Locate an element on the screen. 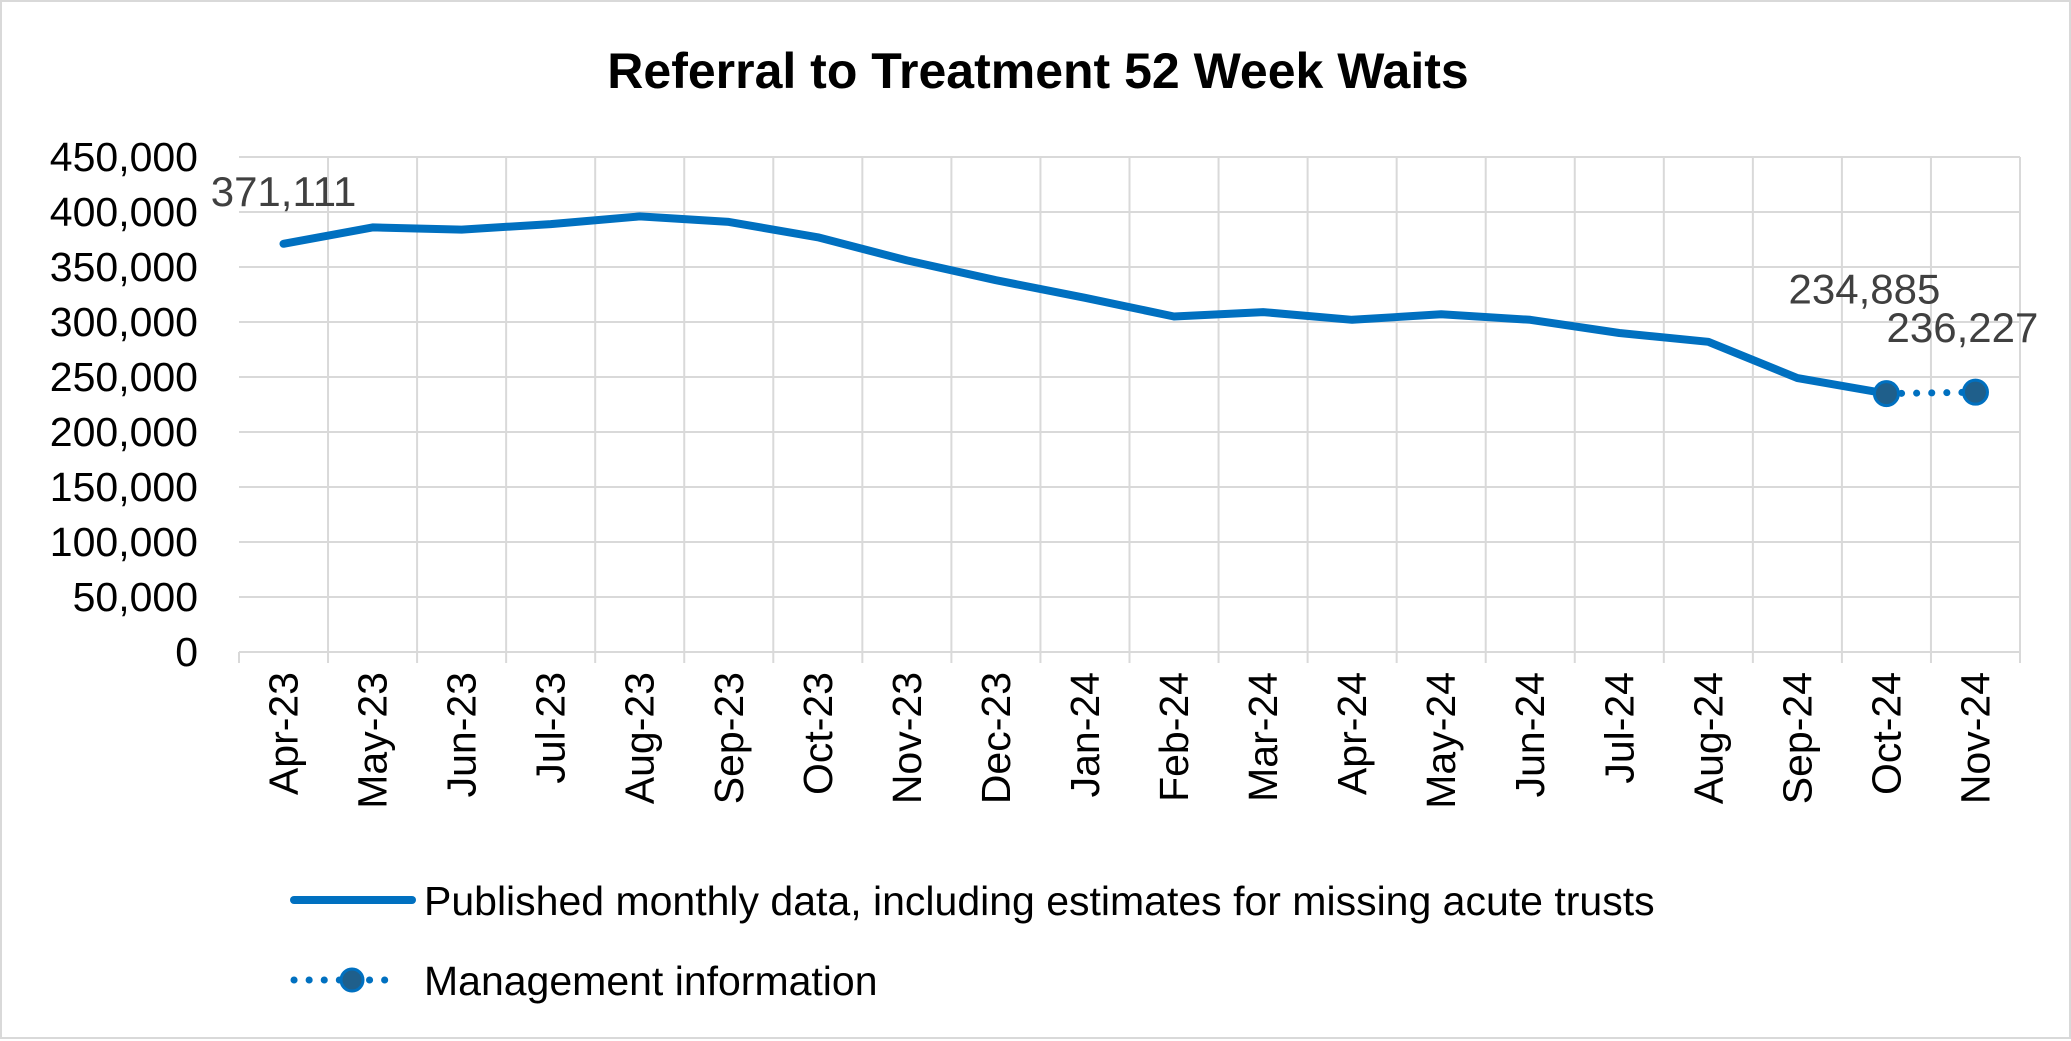 The image size is (2071, 1041). legend-label-management-information: Management information is located at coordinates (651, 981).